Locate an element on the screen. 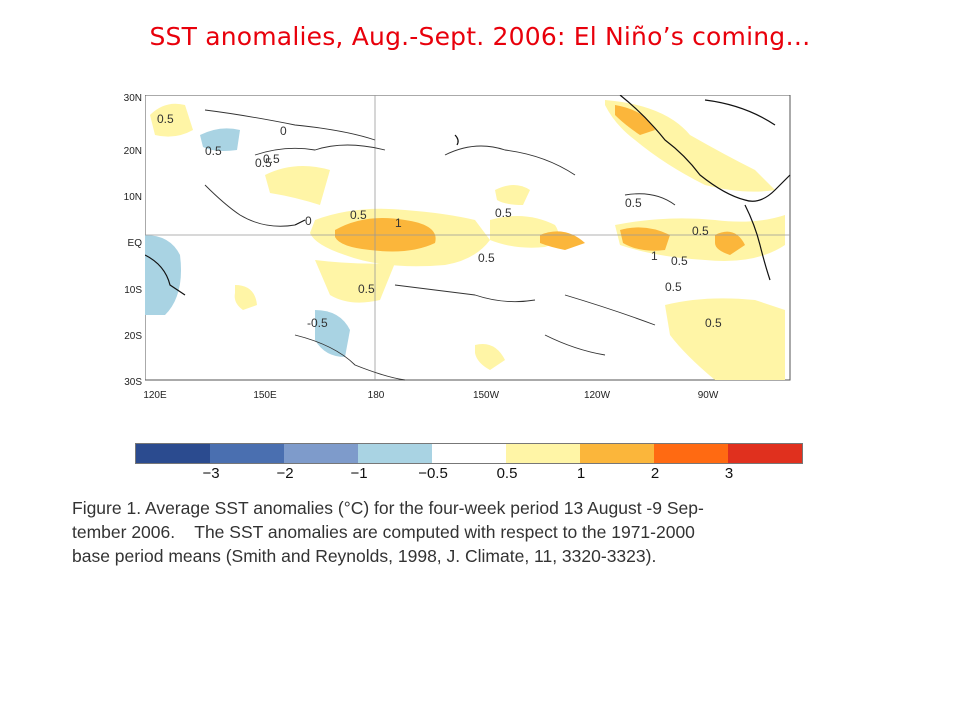 This screenshot has height=720, width=960. colorbar-label: 1 is located at coordinates (581, 473).